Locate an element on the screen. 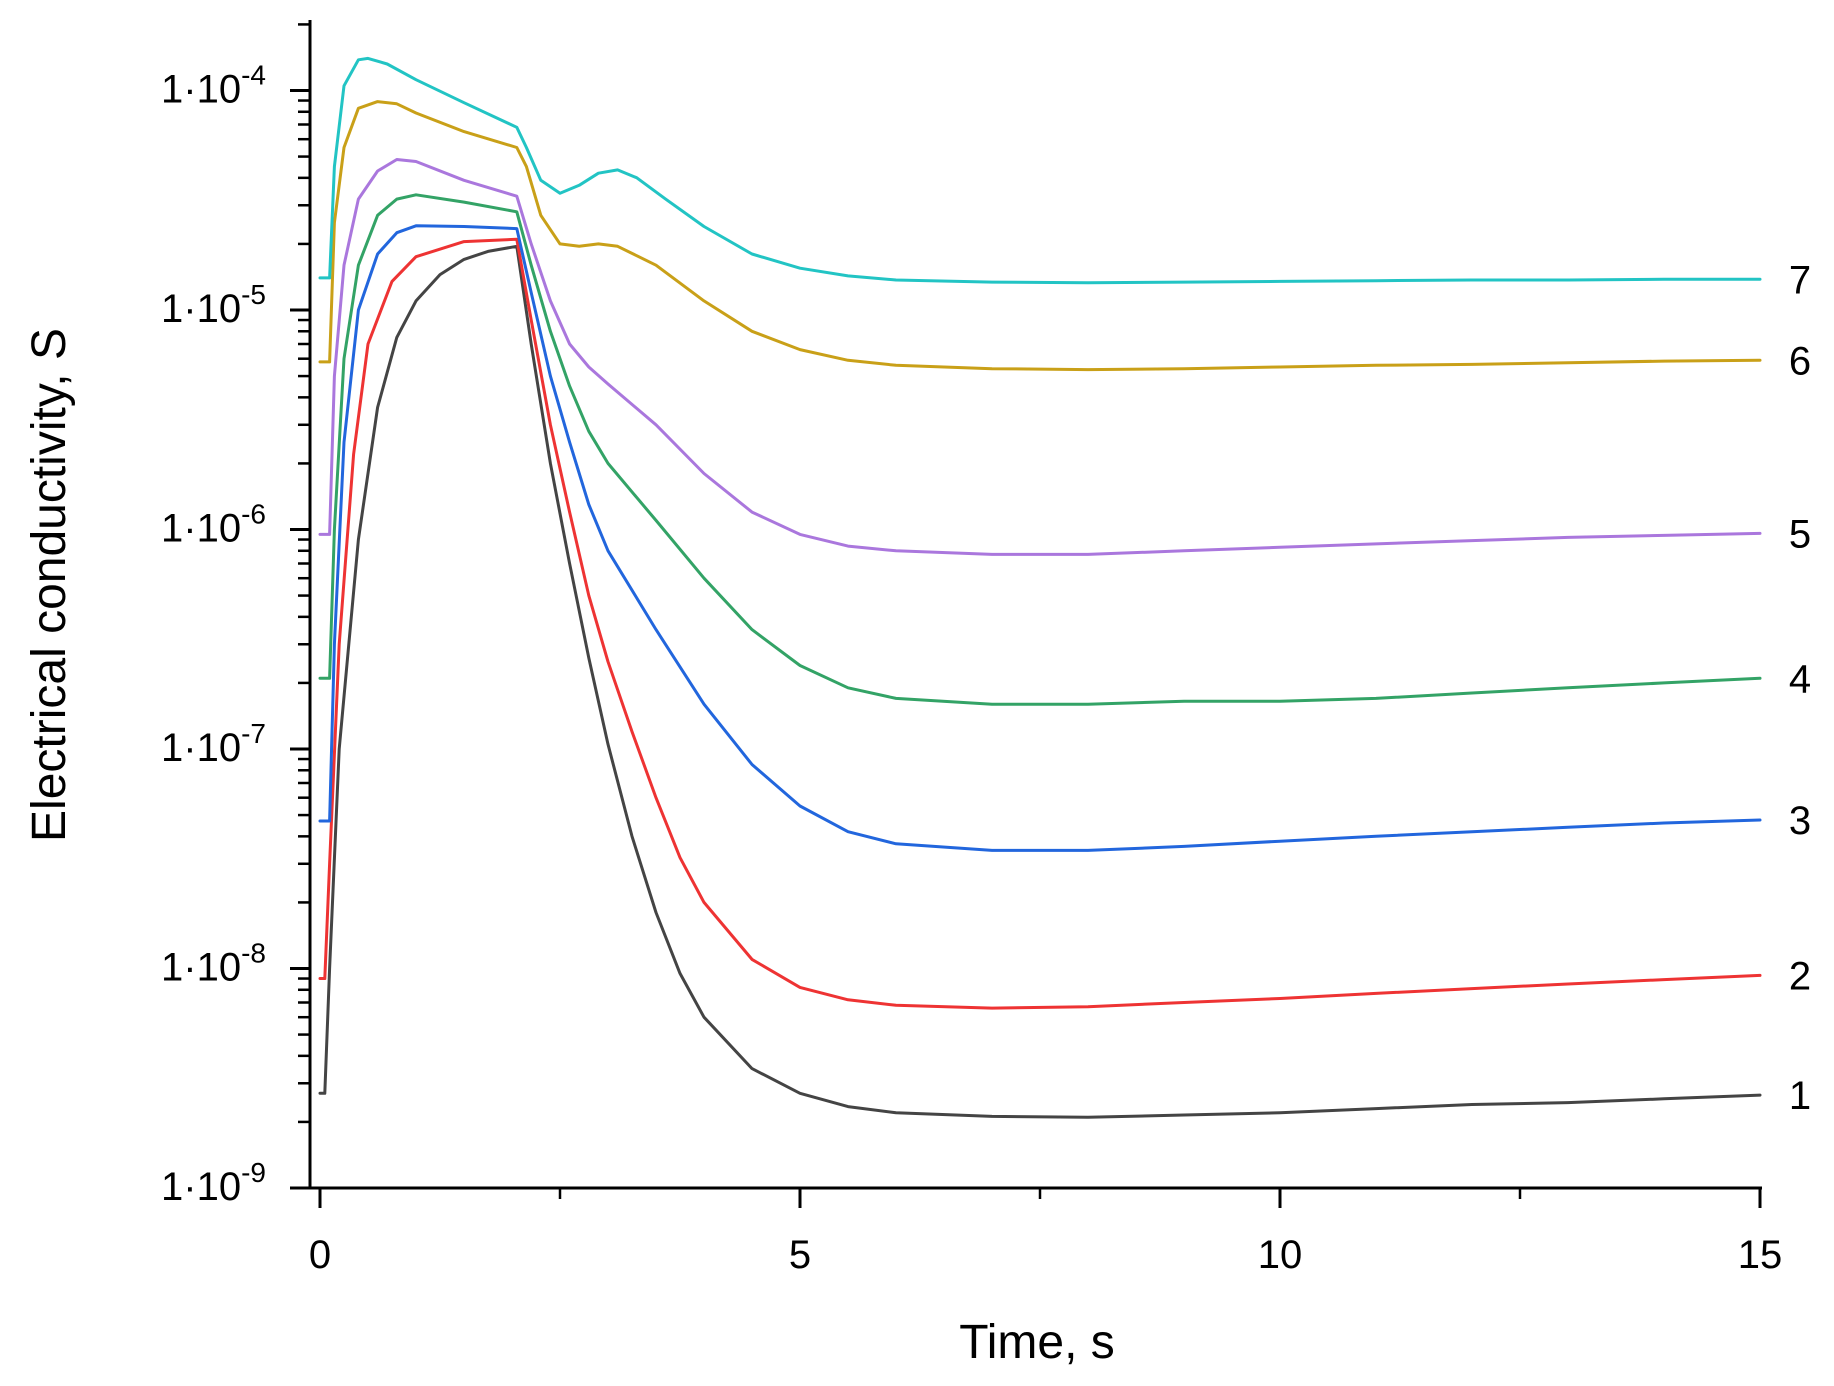 This screenshot has width=1834, height=1386. y-tick-exponent: -7 is located at coordinates (253, 733).